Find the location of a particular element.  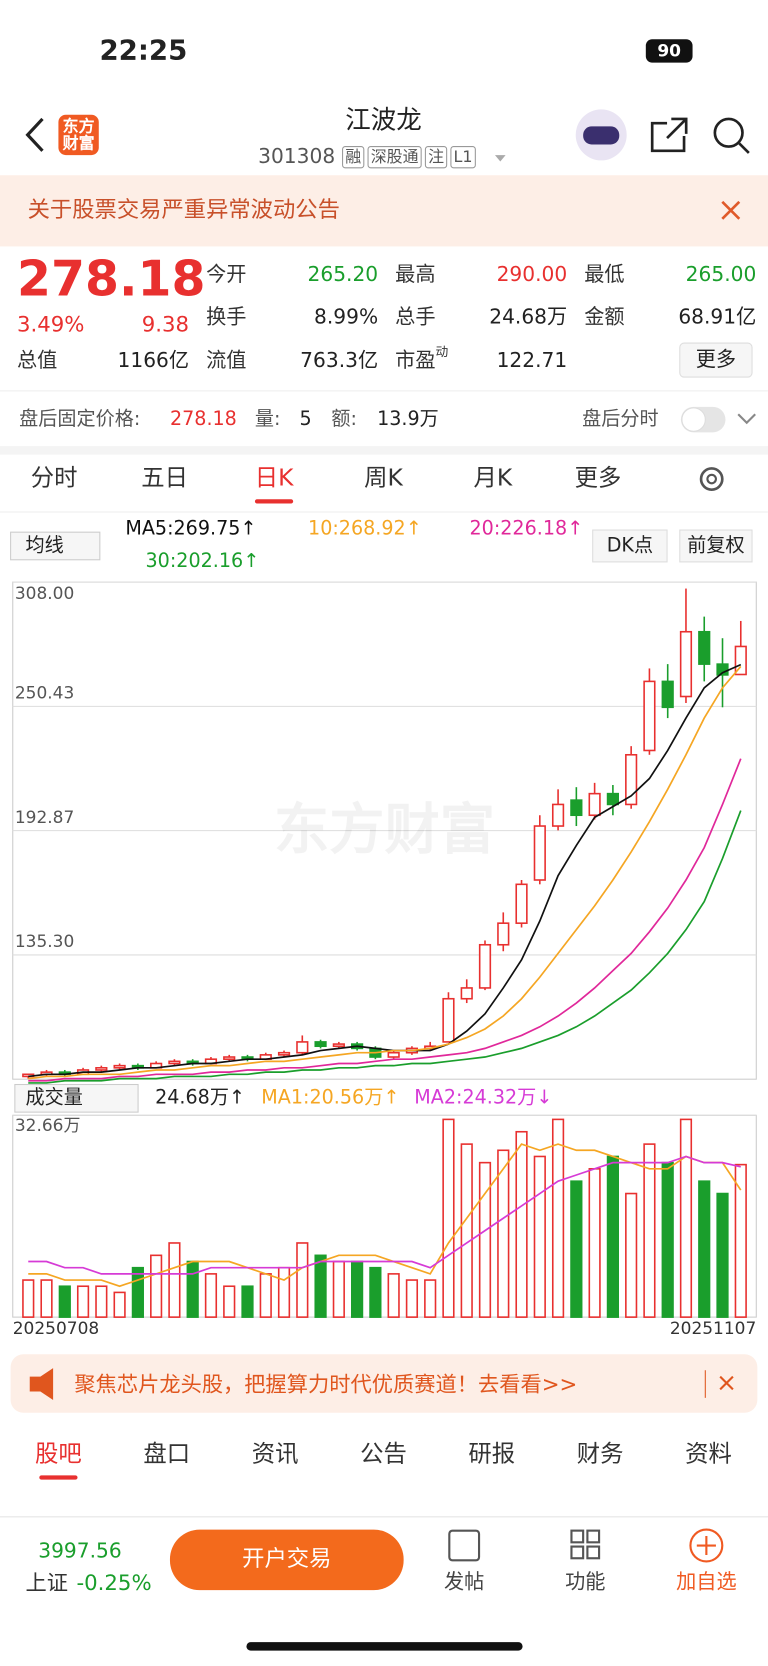

post-icon is located at coordinates (464, 1545).